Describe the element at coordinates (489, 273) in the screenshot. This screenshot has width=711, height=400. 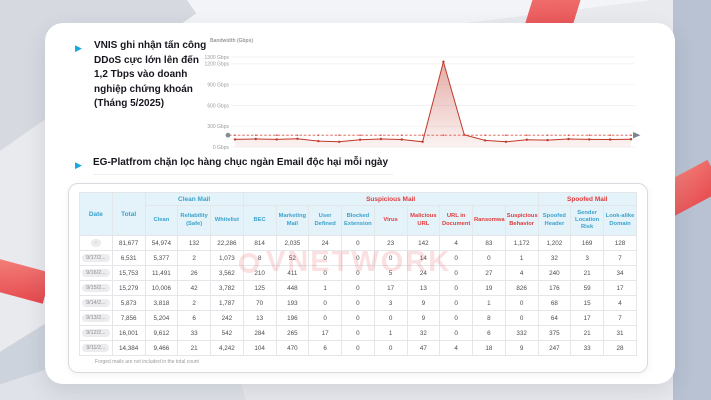
I see `value-cell: 27` at that location.